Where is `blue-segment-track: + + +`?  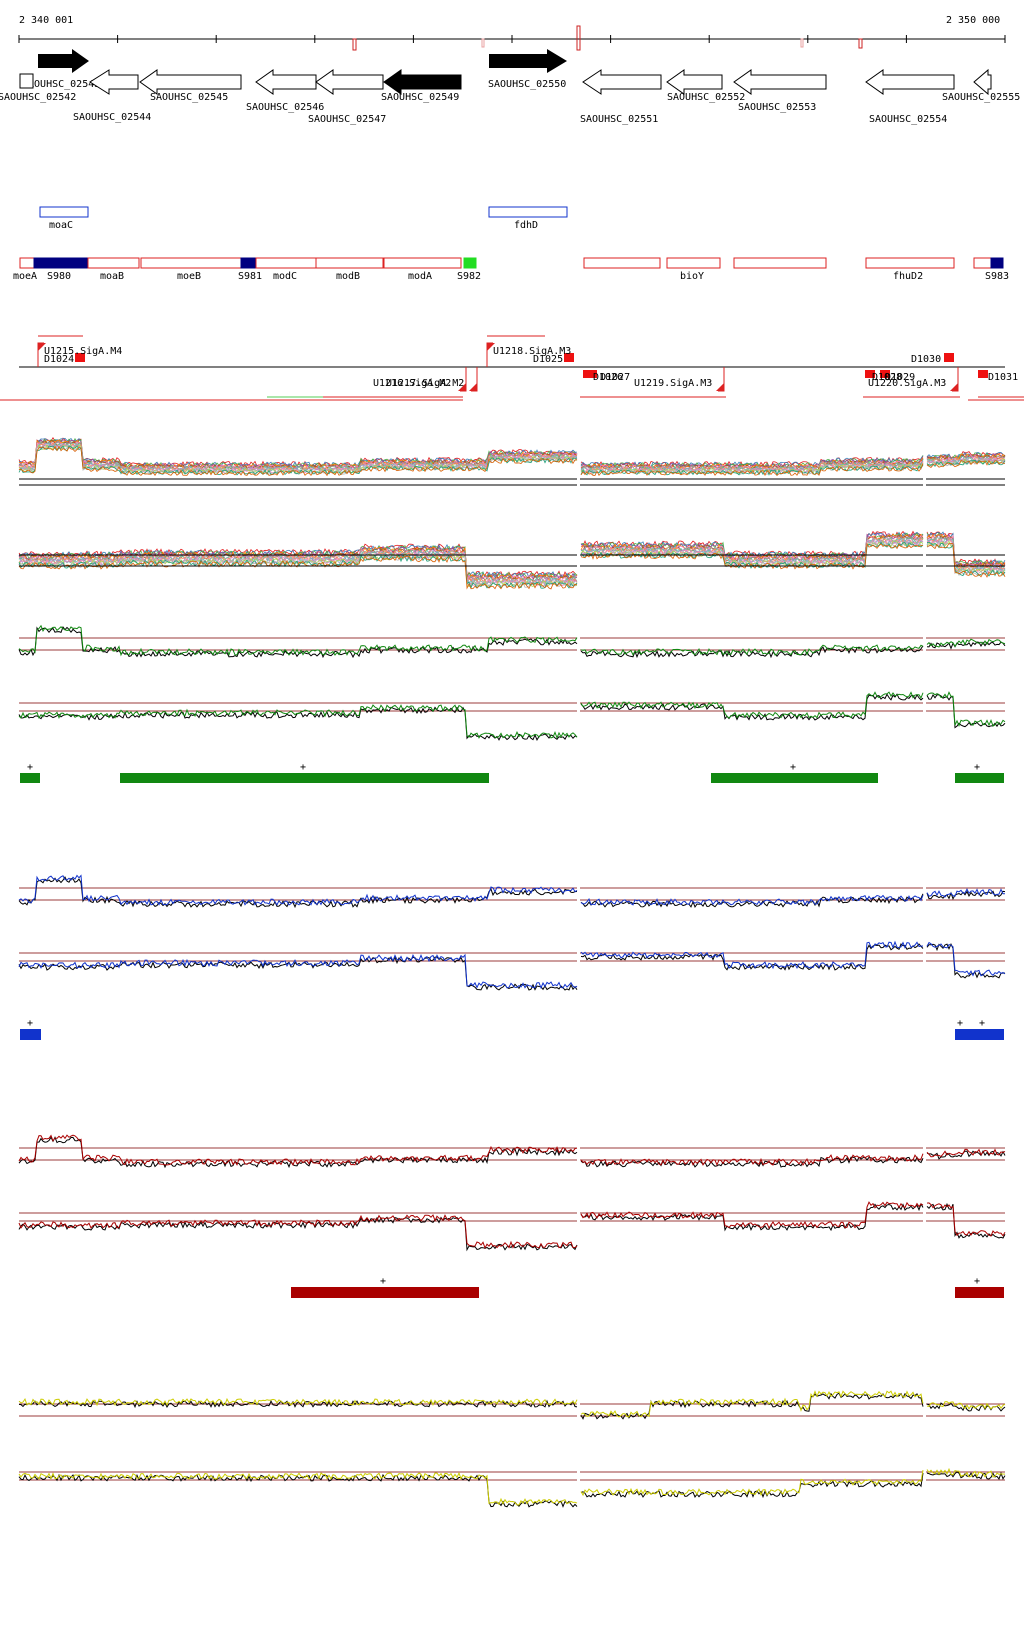 blue-segment-track: + + + is located at coordinates (512, 1029).